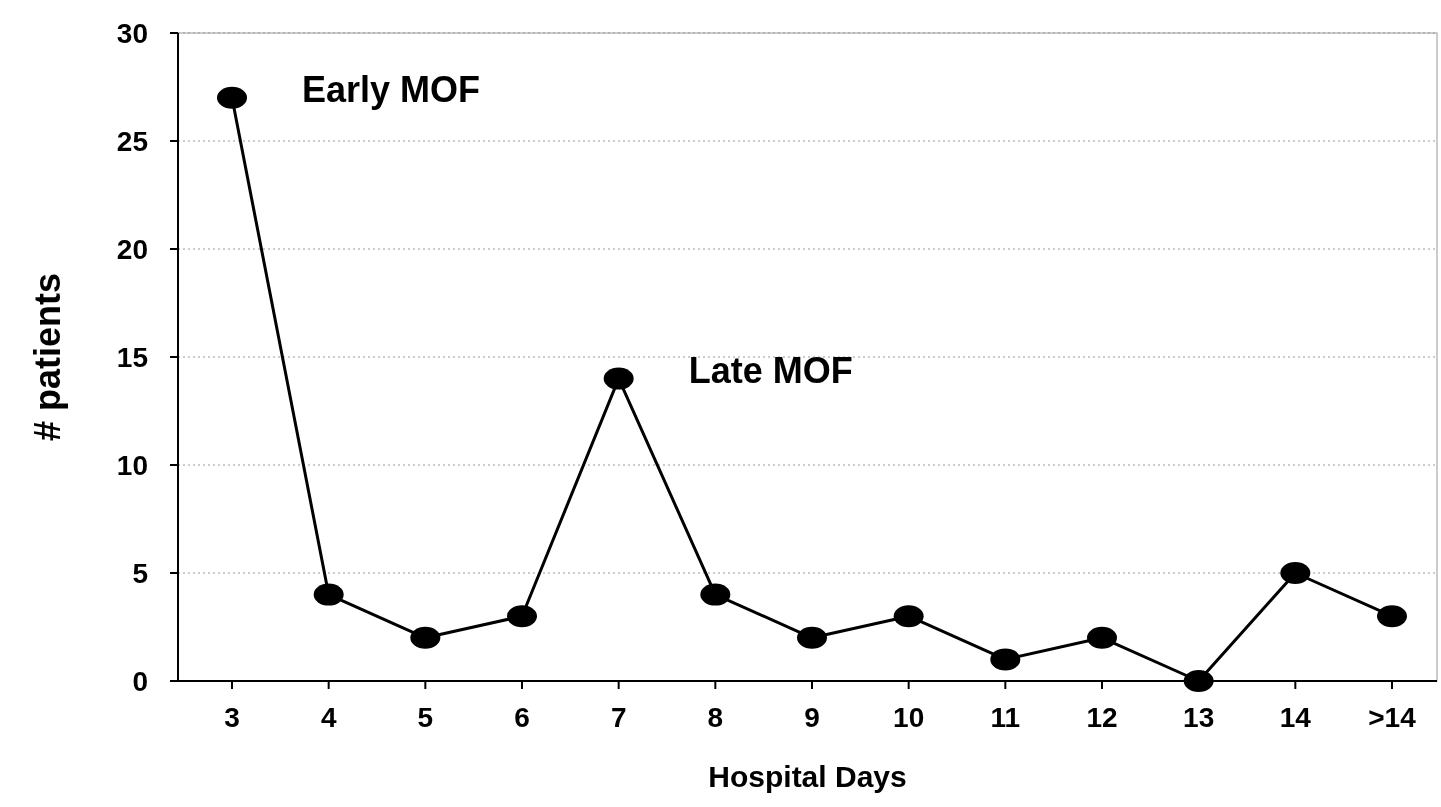 The height and width of the screenshot is (807, 1441). What do you see at coordinates (47, 357) in the screenshot?
I see `y-axis-title: # patients` at bounding box center [47, 357].